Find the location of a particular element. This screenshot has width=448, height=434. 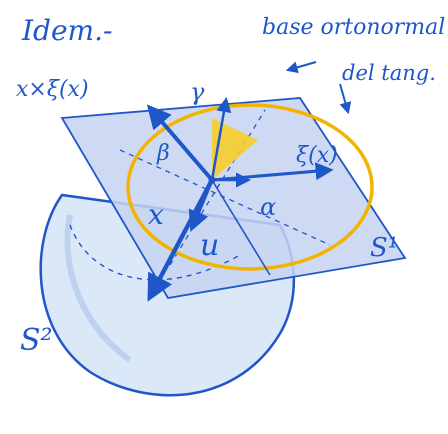

frame-note-line2: del tang. is located at coordinates (389, 73).